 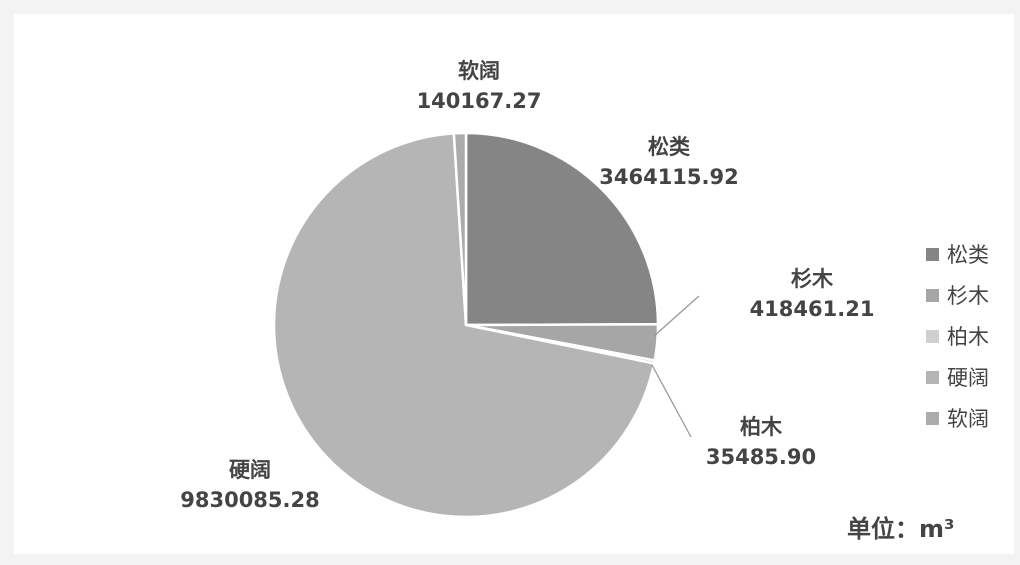 What do you see at coordinates (968, 255) in the screenshot?
I see `legend-label: 松类` at bounding box center [968, 255].